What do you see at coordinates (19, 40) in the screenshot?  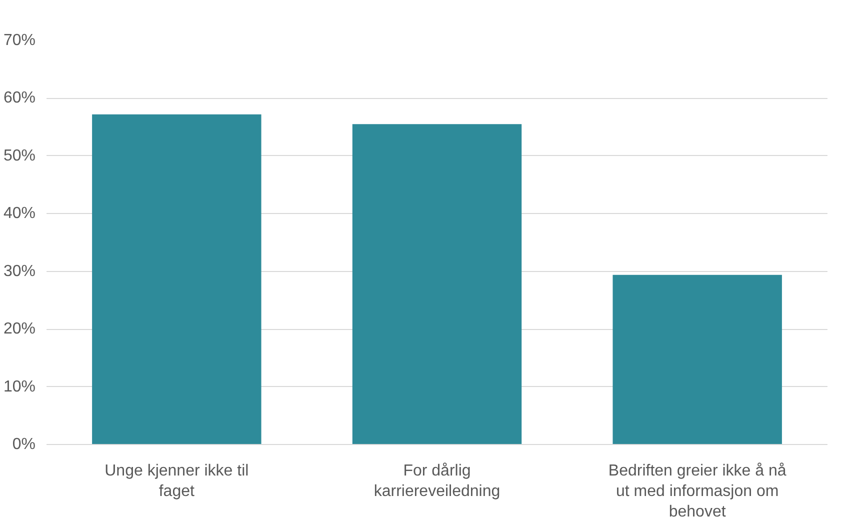 I see `y-tick-label: 70%` at bounding box center [19, 40].